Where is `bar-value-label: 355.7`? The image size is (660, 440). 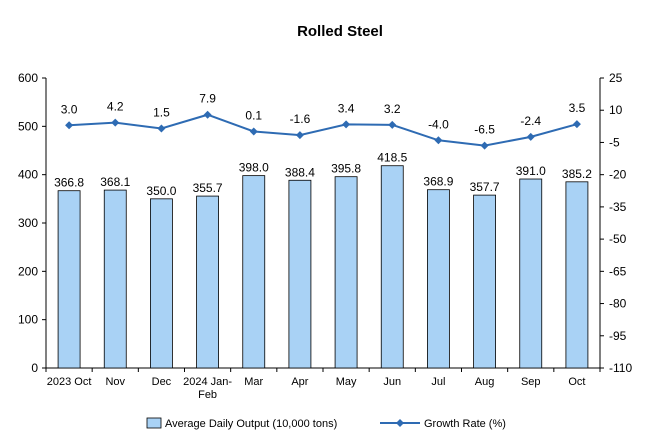
bar-value-label: 355.7 is located at coordinates (208, 188).